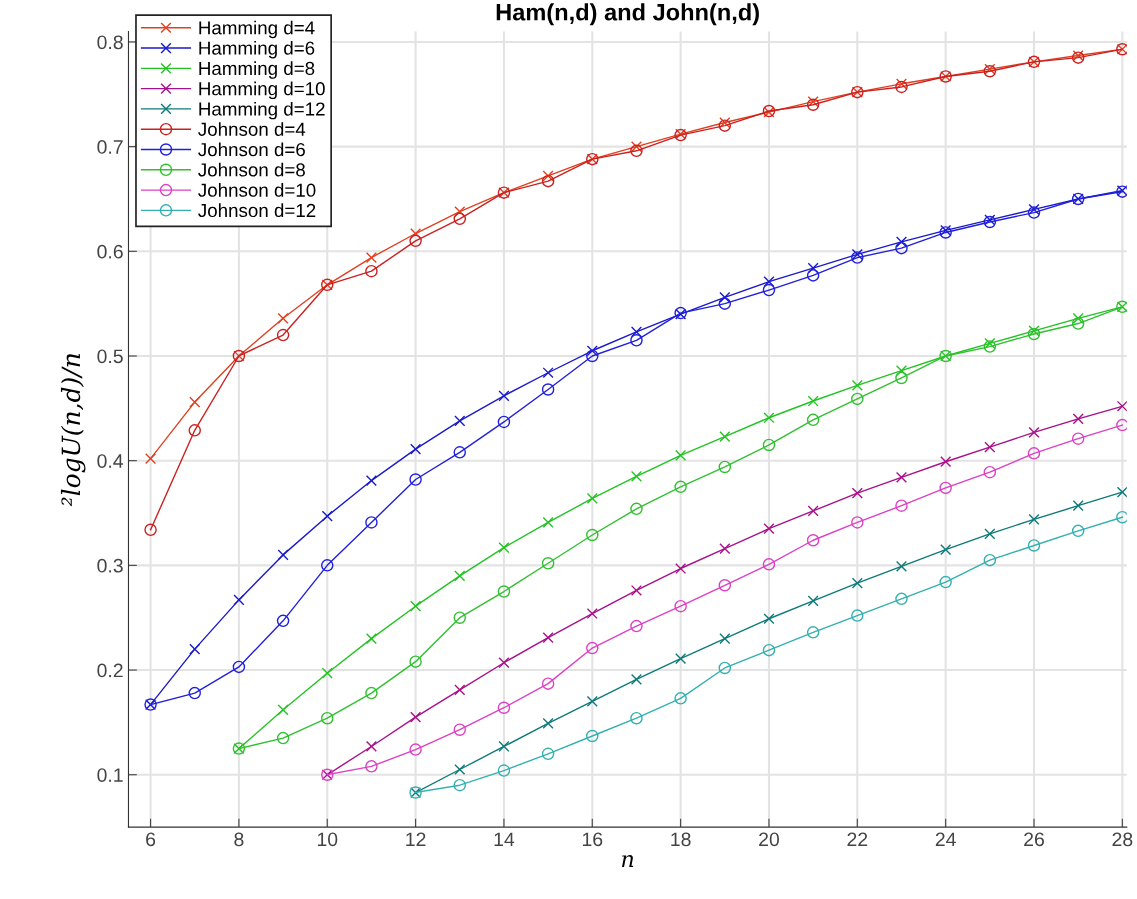 The image size is (1137, 899). Describe the element at coordinates (110, 565) in the screenshot. I see `y-tick-label: 0.3` at that location.